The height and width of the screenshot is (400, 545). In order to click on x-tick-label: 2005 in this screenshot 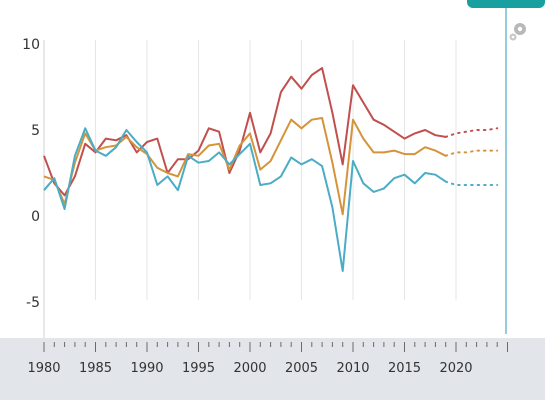, I will do `click(301, 368)`.